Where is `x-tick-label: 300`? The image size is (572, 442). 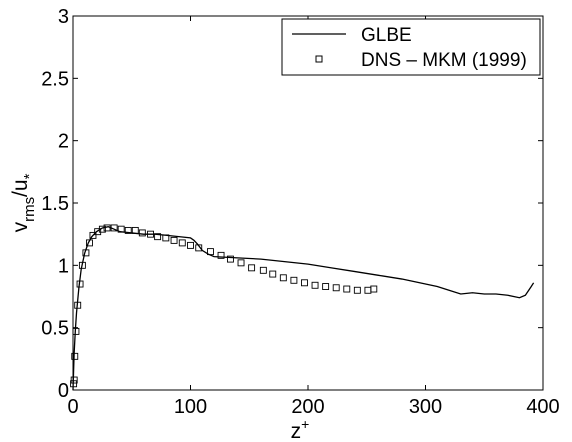
x-tick-label: 300 is located at coordinates (425, 407).